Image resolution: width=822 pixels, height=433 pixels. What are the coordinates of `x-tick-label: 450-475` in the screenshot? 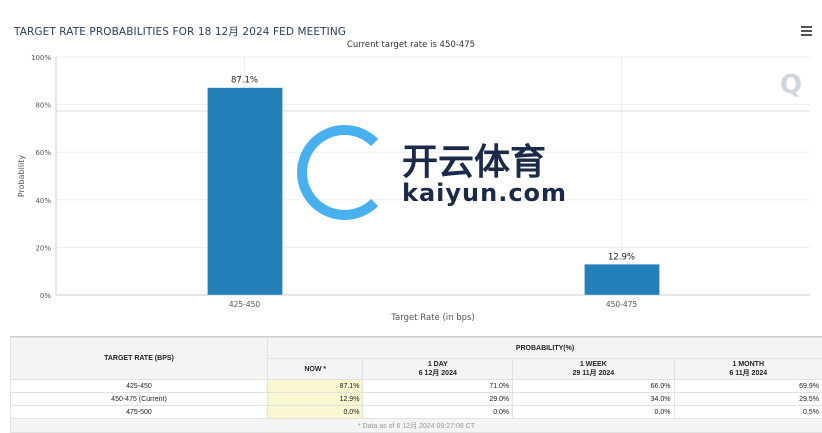 It's located at (622, 304).